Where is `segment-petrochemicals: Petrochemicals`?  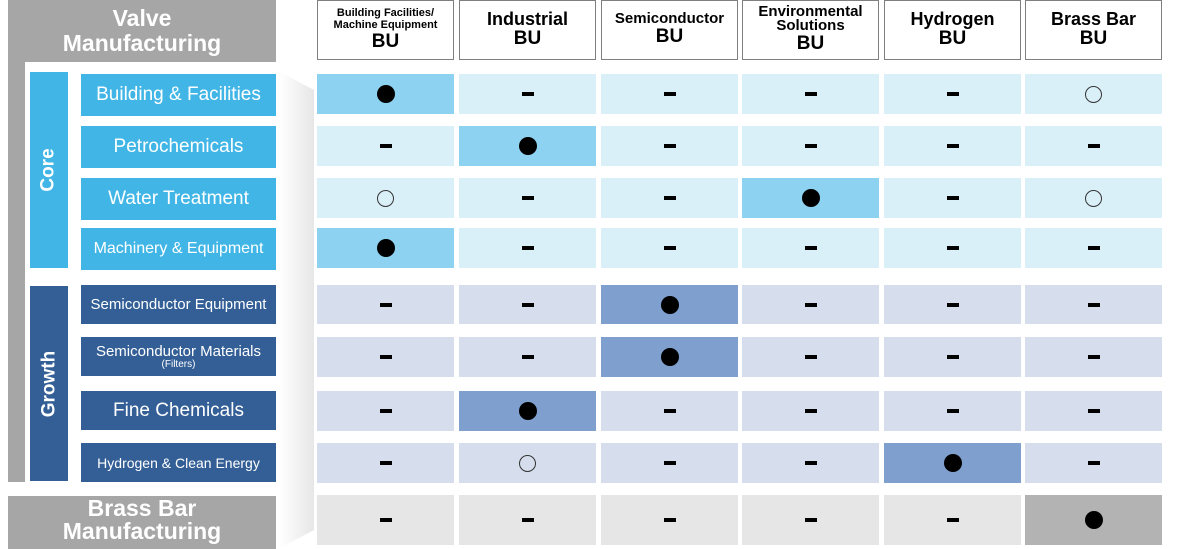 segment-petrochemicals: Petrochemicals is located at coordinates (178, 147).